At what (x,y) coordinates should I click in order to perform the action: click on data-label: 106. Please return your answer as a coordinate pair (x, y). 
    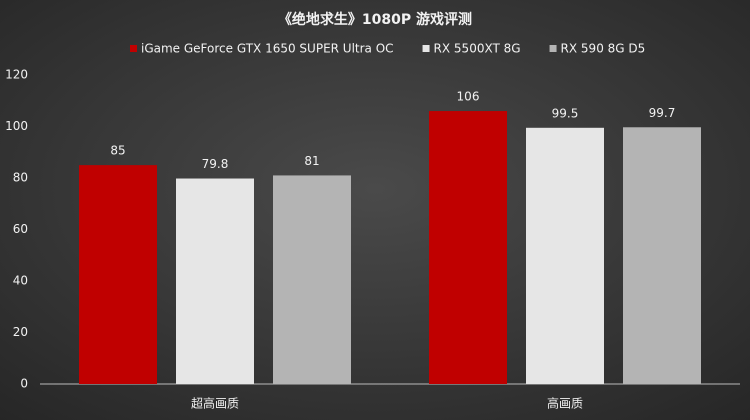
    Looking at the image, I should click on (468, 97).